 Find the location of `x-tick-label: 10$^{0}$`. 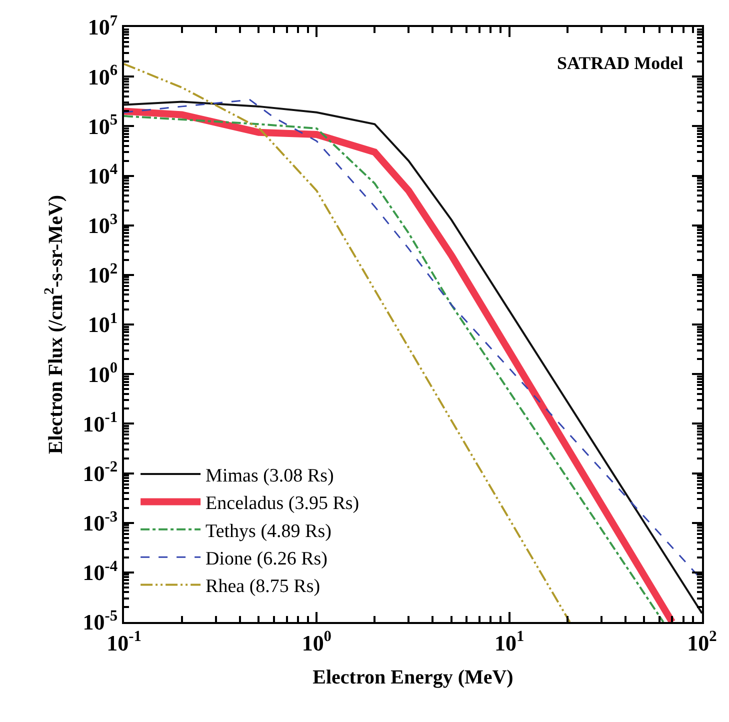

x-tick-label: 10$^{0}$ is located at coordinates (317, 642).